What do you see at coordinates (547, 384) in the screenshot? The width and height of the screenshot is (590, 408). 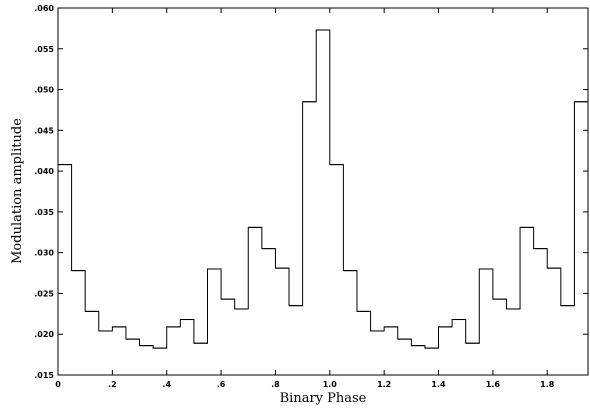 I see `x-tick-label: 1.8` at bounding box center [547, 384].